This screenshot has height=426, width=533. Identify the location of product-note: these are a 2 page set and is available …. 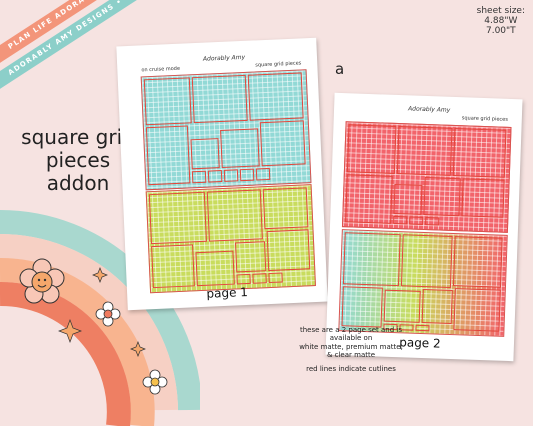
(351, 349).